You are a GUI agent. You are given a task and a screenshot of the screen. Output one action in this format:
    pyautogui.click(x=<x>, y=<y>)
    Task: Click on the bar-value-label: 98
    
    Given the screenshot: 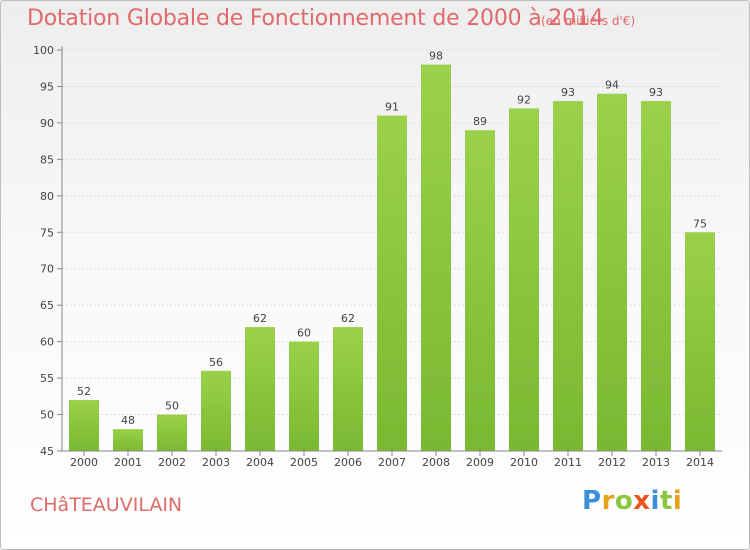 What is the action you would take?
    pyautogui.click(x=436, y=56)
    